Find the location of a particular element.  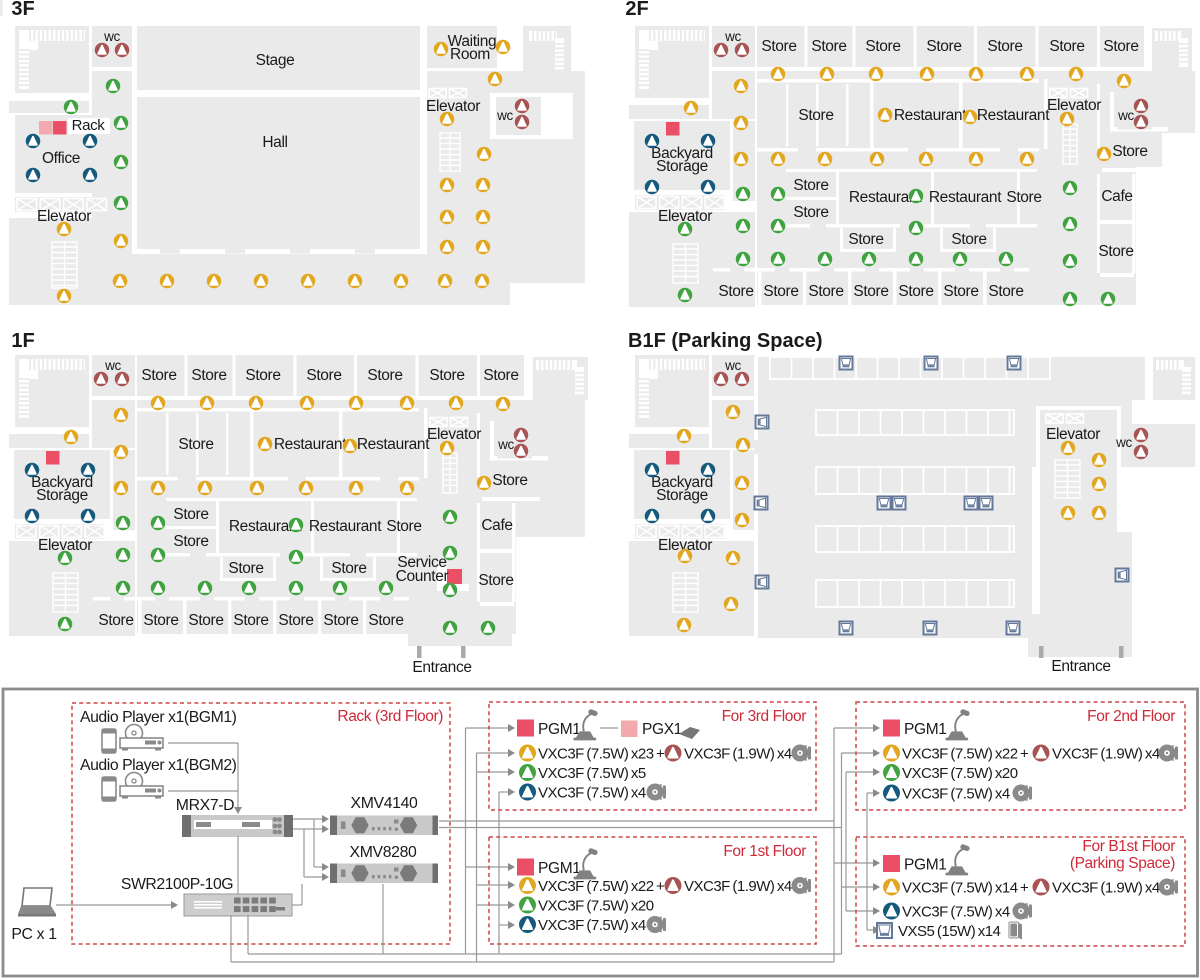

svg-text: Audio Player x1(BGM2) is located at coordinates (158, 765).